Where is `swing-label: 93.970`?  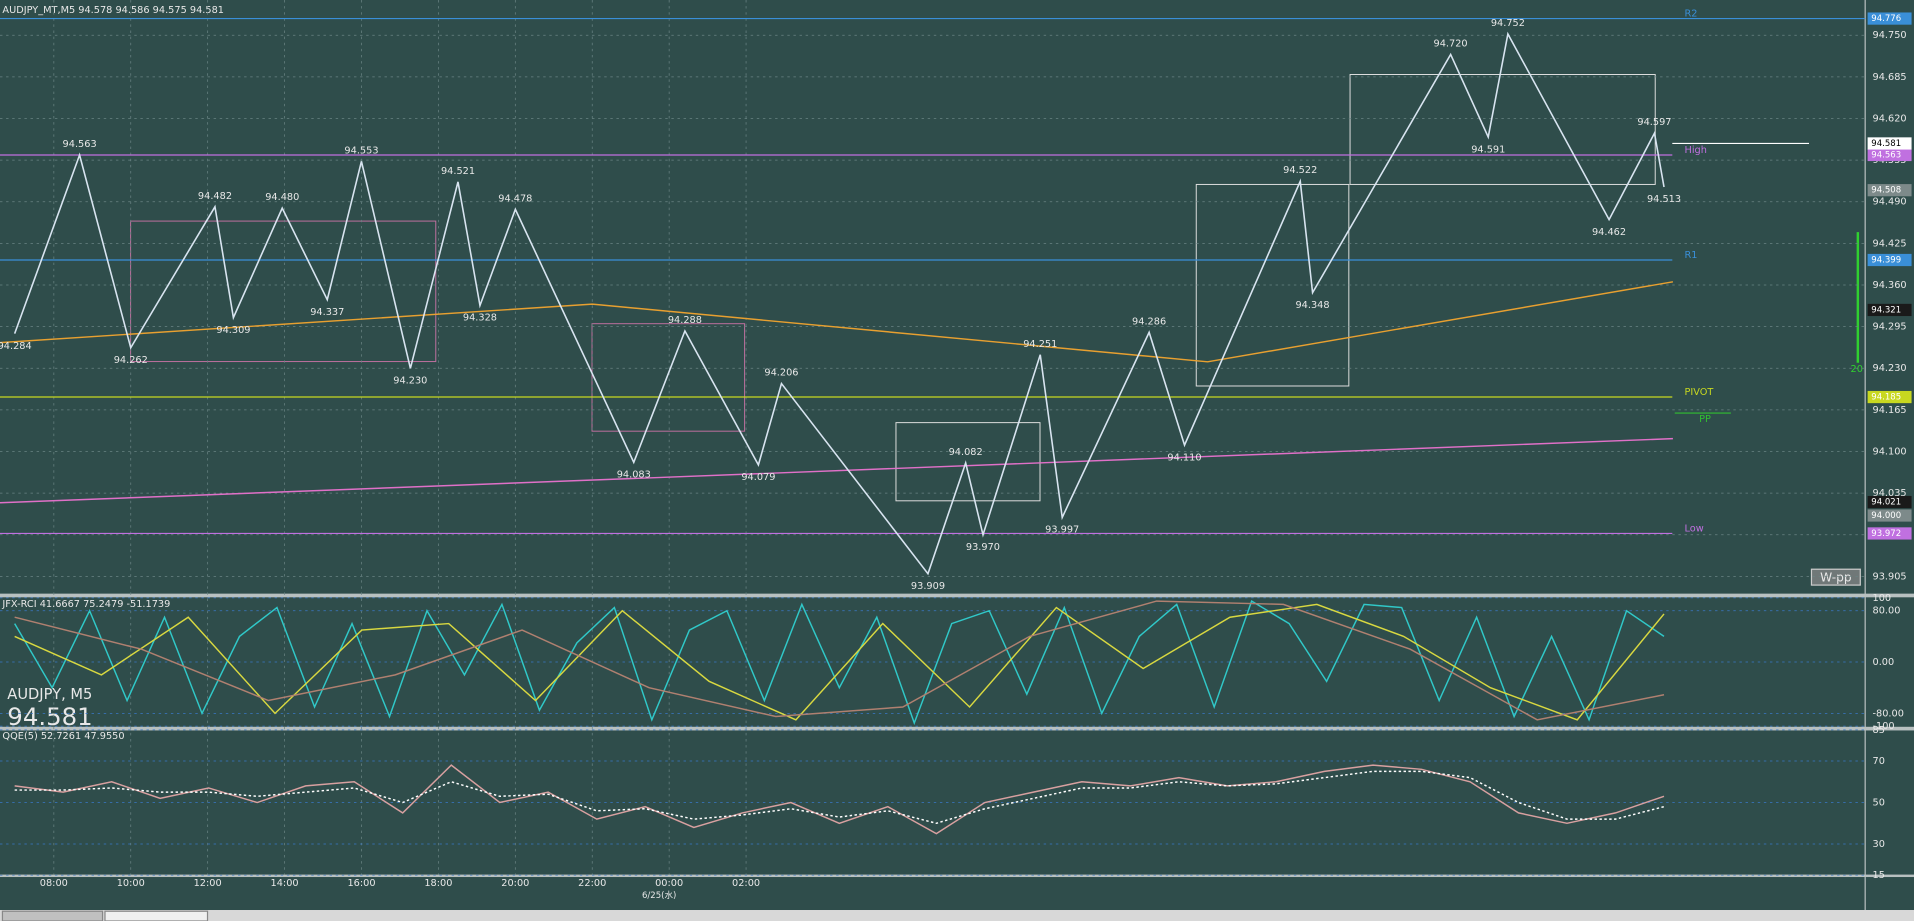 swing-label: 93.970 is located at coordinates (983, 547).